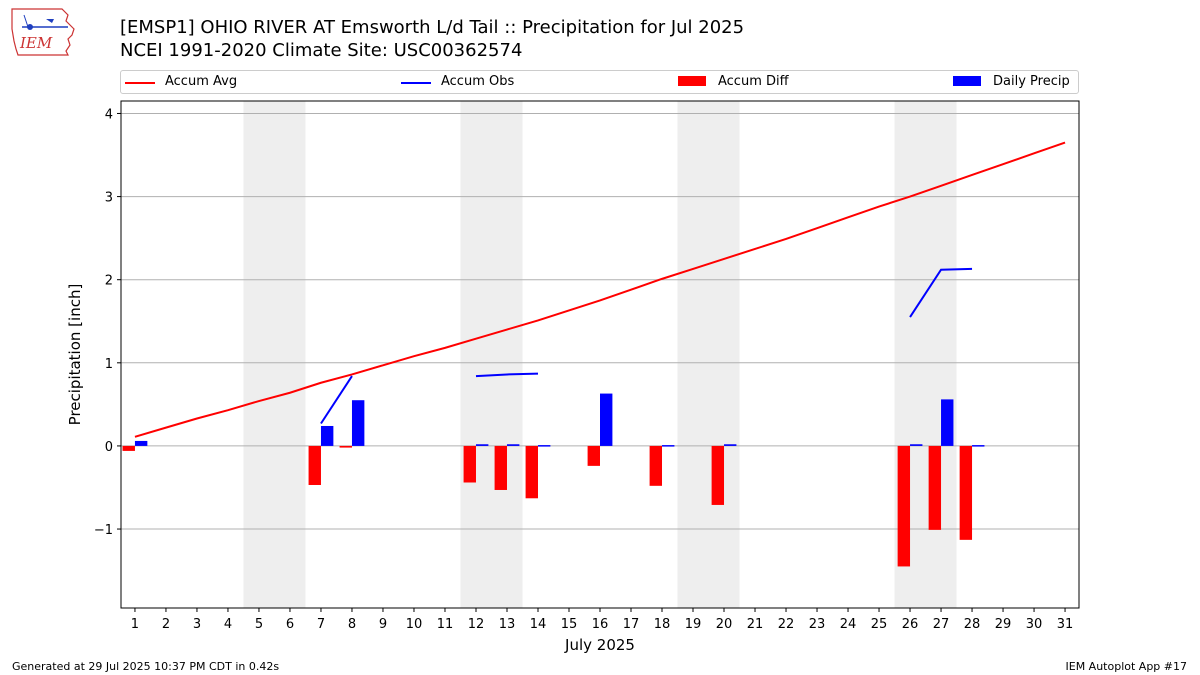 The height and width of the screenshot is (675, 1200). Describe the element at coordinates (290, 624) in the screenshot. I see `x-tick-label: 6` at that location.